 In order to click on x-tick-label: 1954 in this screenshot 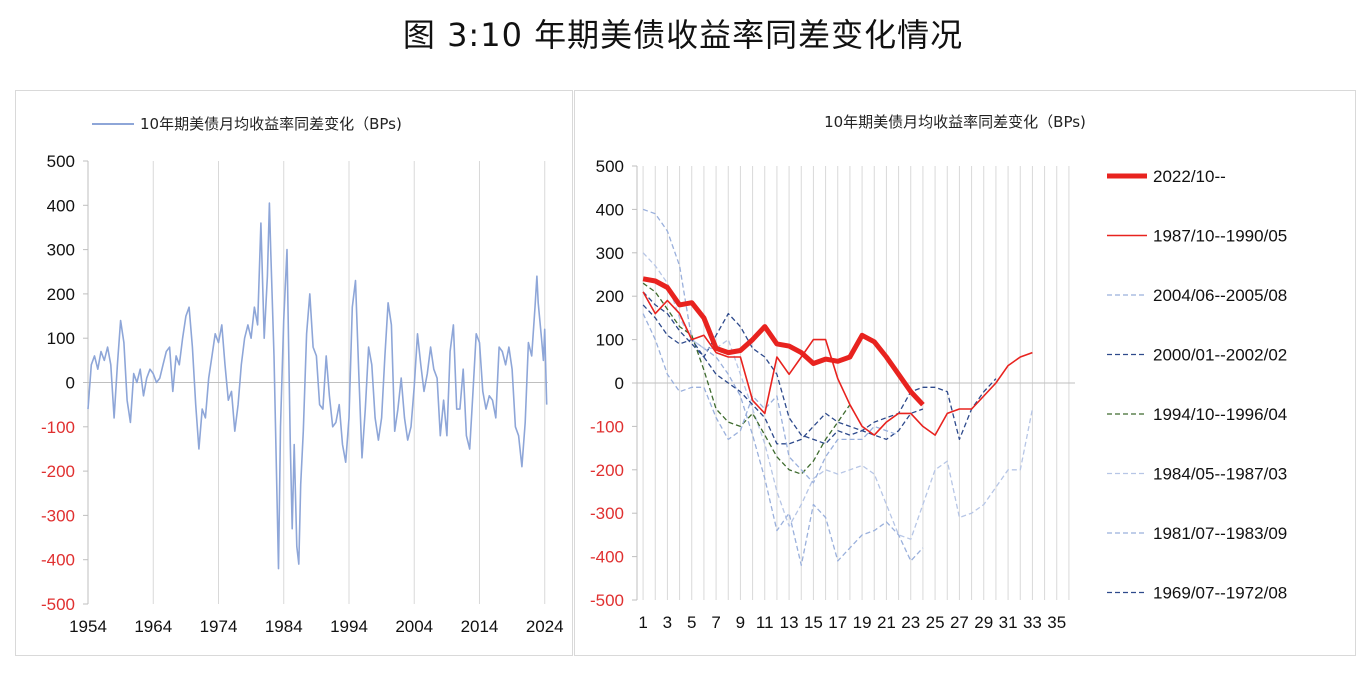, I will do `click(88, 626)`.